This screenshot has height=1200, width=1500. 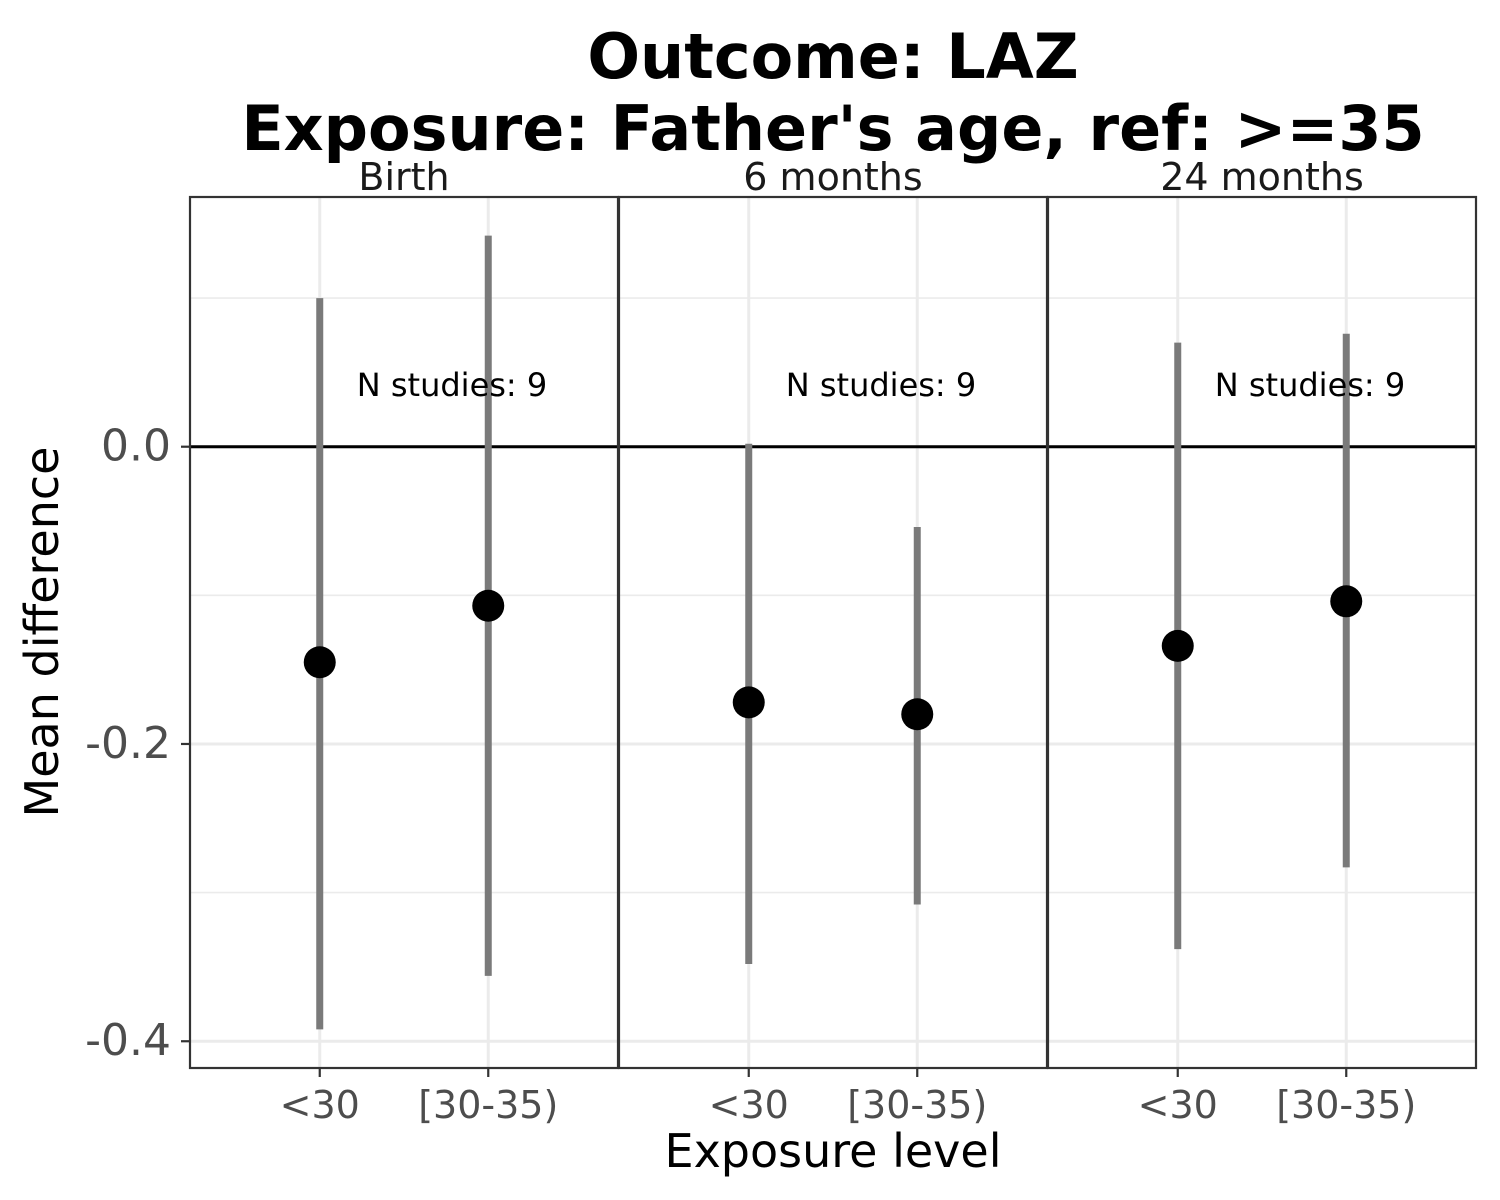 What do you see at coordinates (832, 177) in the screenshot?
I see `facet-strip-label: 6 months` at bounding box center [832, 177].